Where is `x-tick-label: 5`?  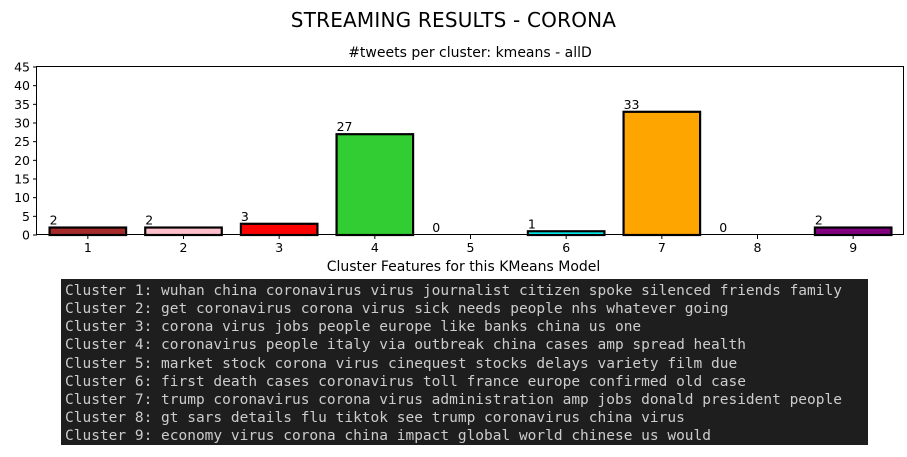
x-tick-label: 5 is located at coordinates (471, 247).